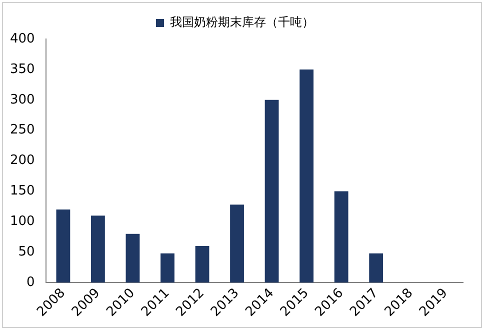 Image resolution: width=484 pixels, height=330 pixels. I want to click on y-tick-label: 200, so click(22, 160).